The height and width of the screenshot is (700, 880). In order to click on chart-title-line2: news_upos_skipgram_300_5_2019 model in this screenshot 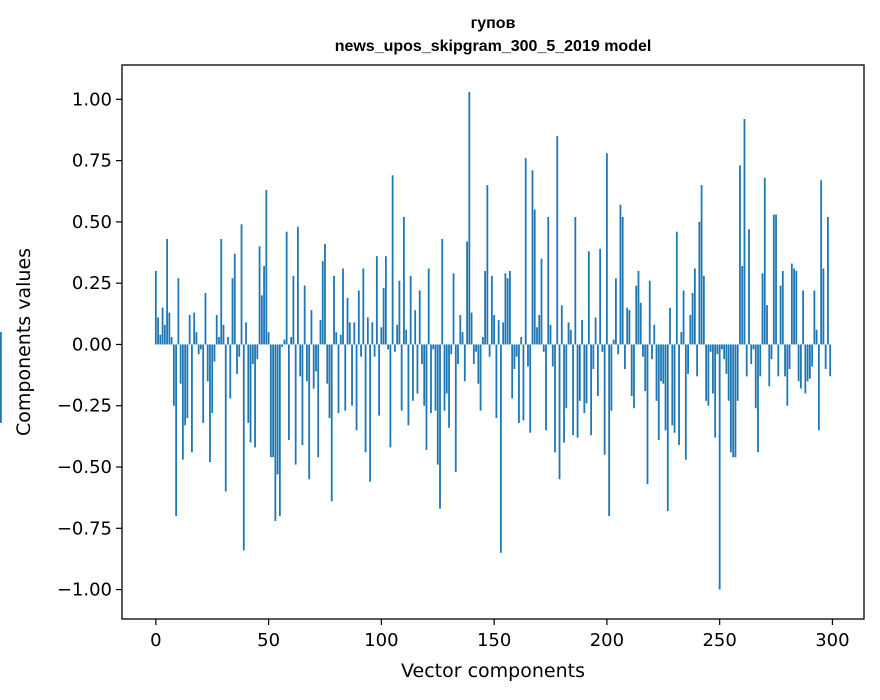, I will do `click(493, 46)`.